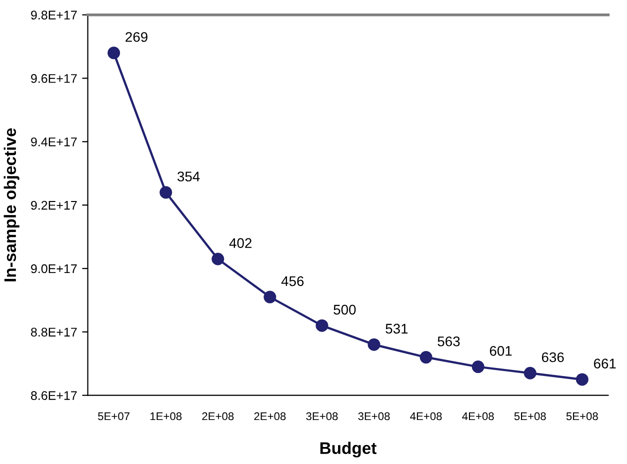 This screenshot has width=627, height=464. What do you see at coordinates (137, 37) in the screenshot?
I see `annotation: 269` at bounding box center [137, 37].